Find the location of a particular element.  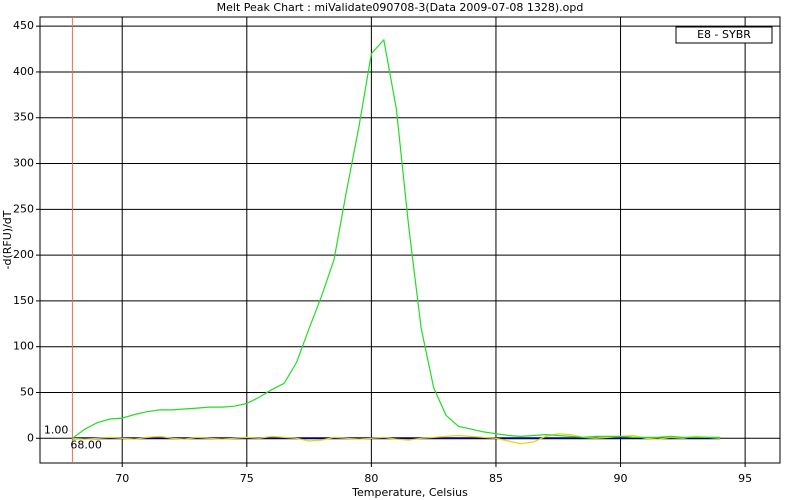

y-tick-label: 250 is located at coordinates (23, 208).